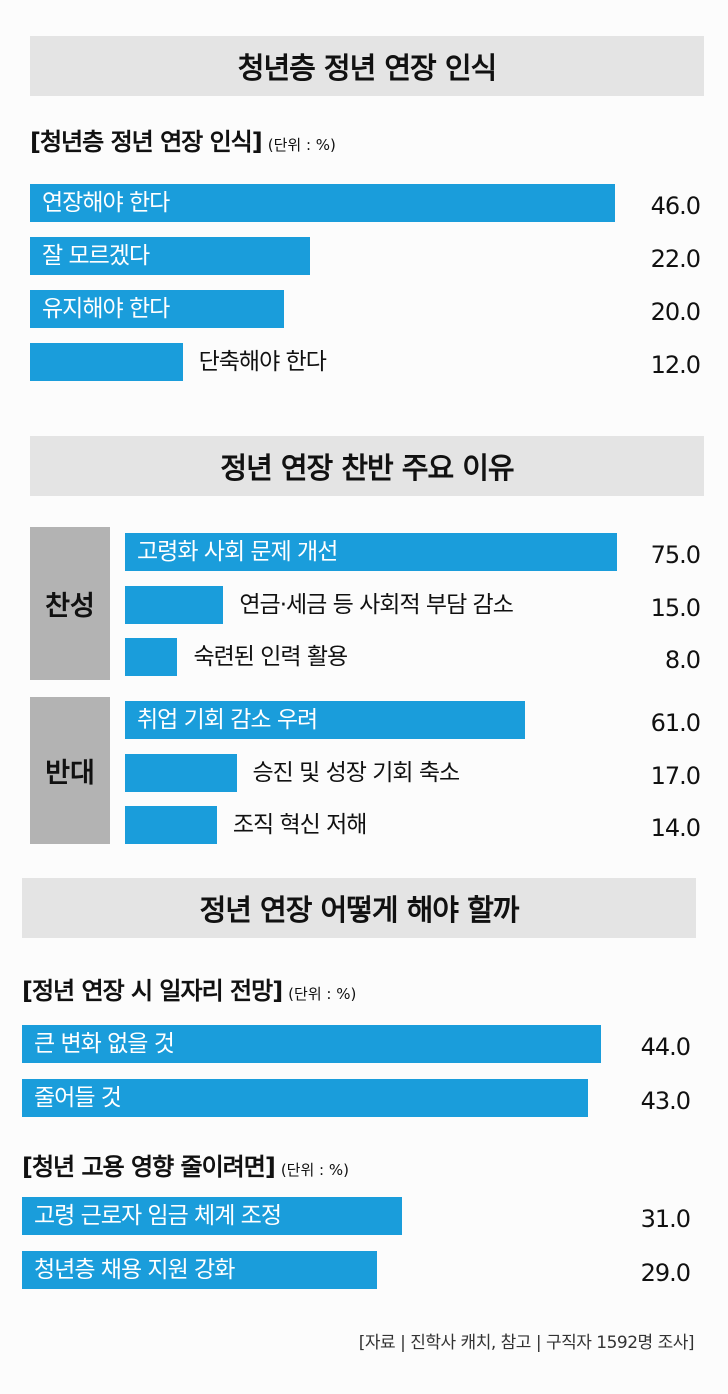 This screenshot has height=1394, width=728. What do you see at coordinates (526, 1343) in the screenshot?
I see `source-note: [자료 | 진학사 캐치, 참고 | 구직자 1592명 조사]` at bounding box center [526, 1343].